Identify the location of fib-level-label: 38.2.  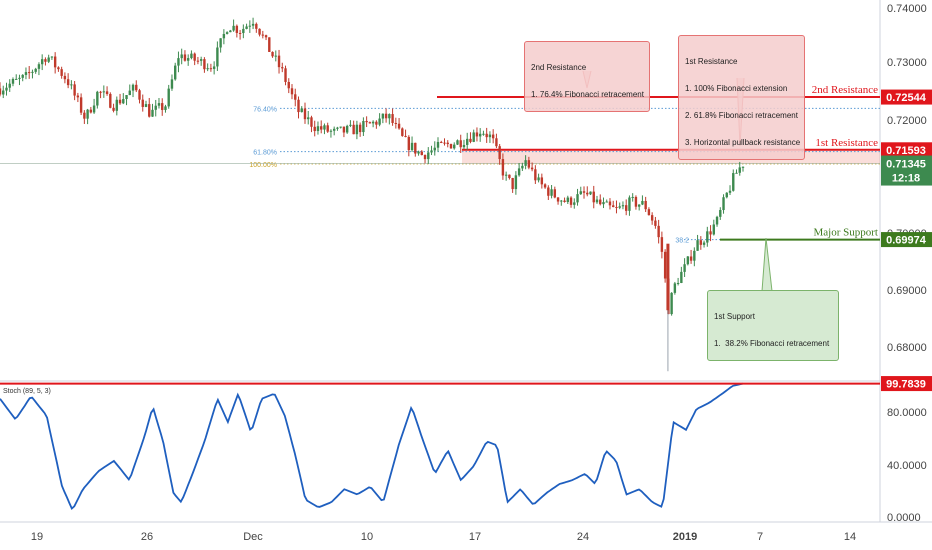
(682, 241).